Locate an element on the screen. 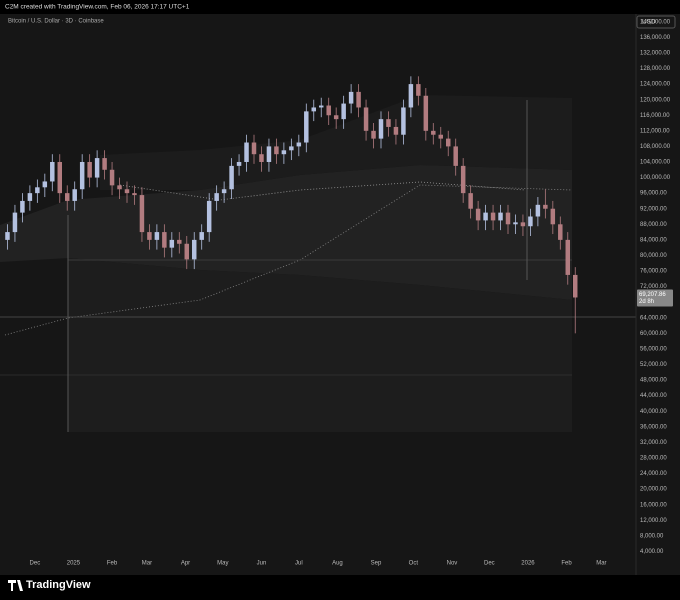 Image resolution: width=680 pixels, height=600 pixels. y-tick-label: 48,000.00 is located at coordinates (653, 381).